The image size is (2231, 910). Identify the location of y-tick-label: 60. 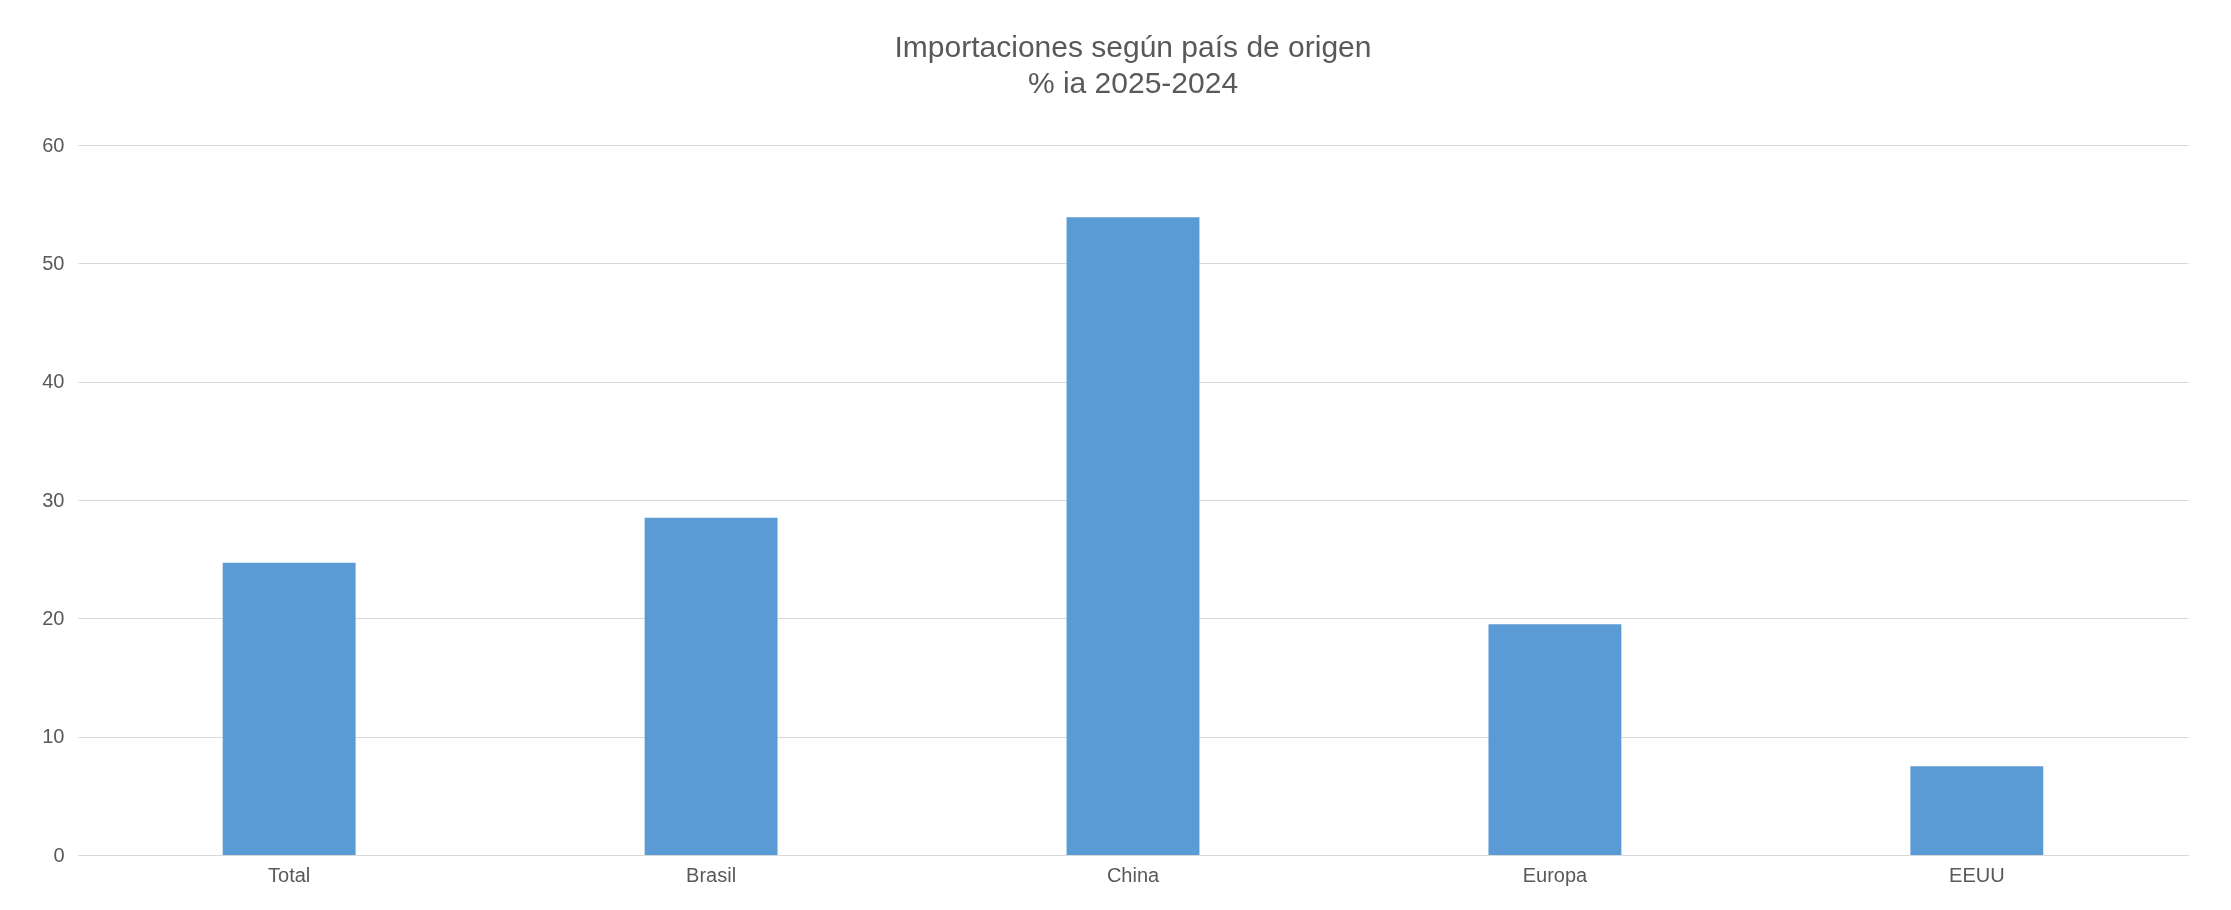
(53, 144).